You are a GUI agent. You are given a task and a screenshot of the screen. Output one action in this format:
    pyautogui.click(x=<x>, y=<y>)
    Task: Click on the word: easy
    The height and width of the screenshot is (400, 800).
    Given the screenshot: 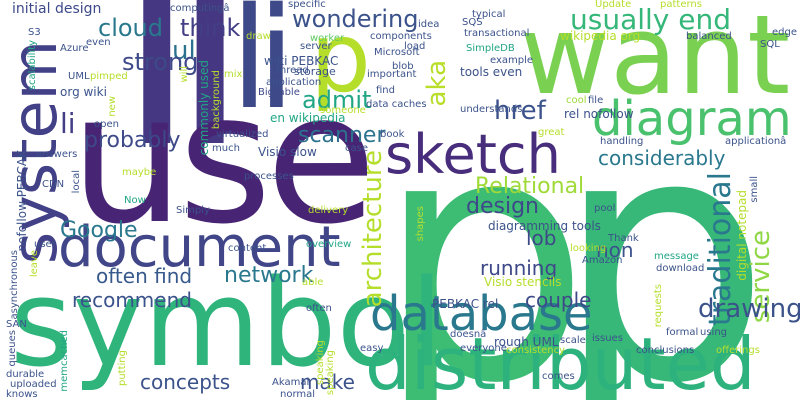 What is the action you would take?
    pyautogui.click(x=372, y=348)
    